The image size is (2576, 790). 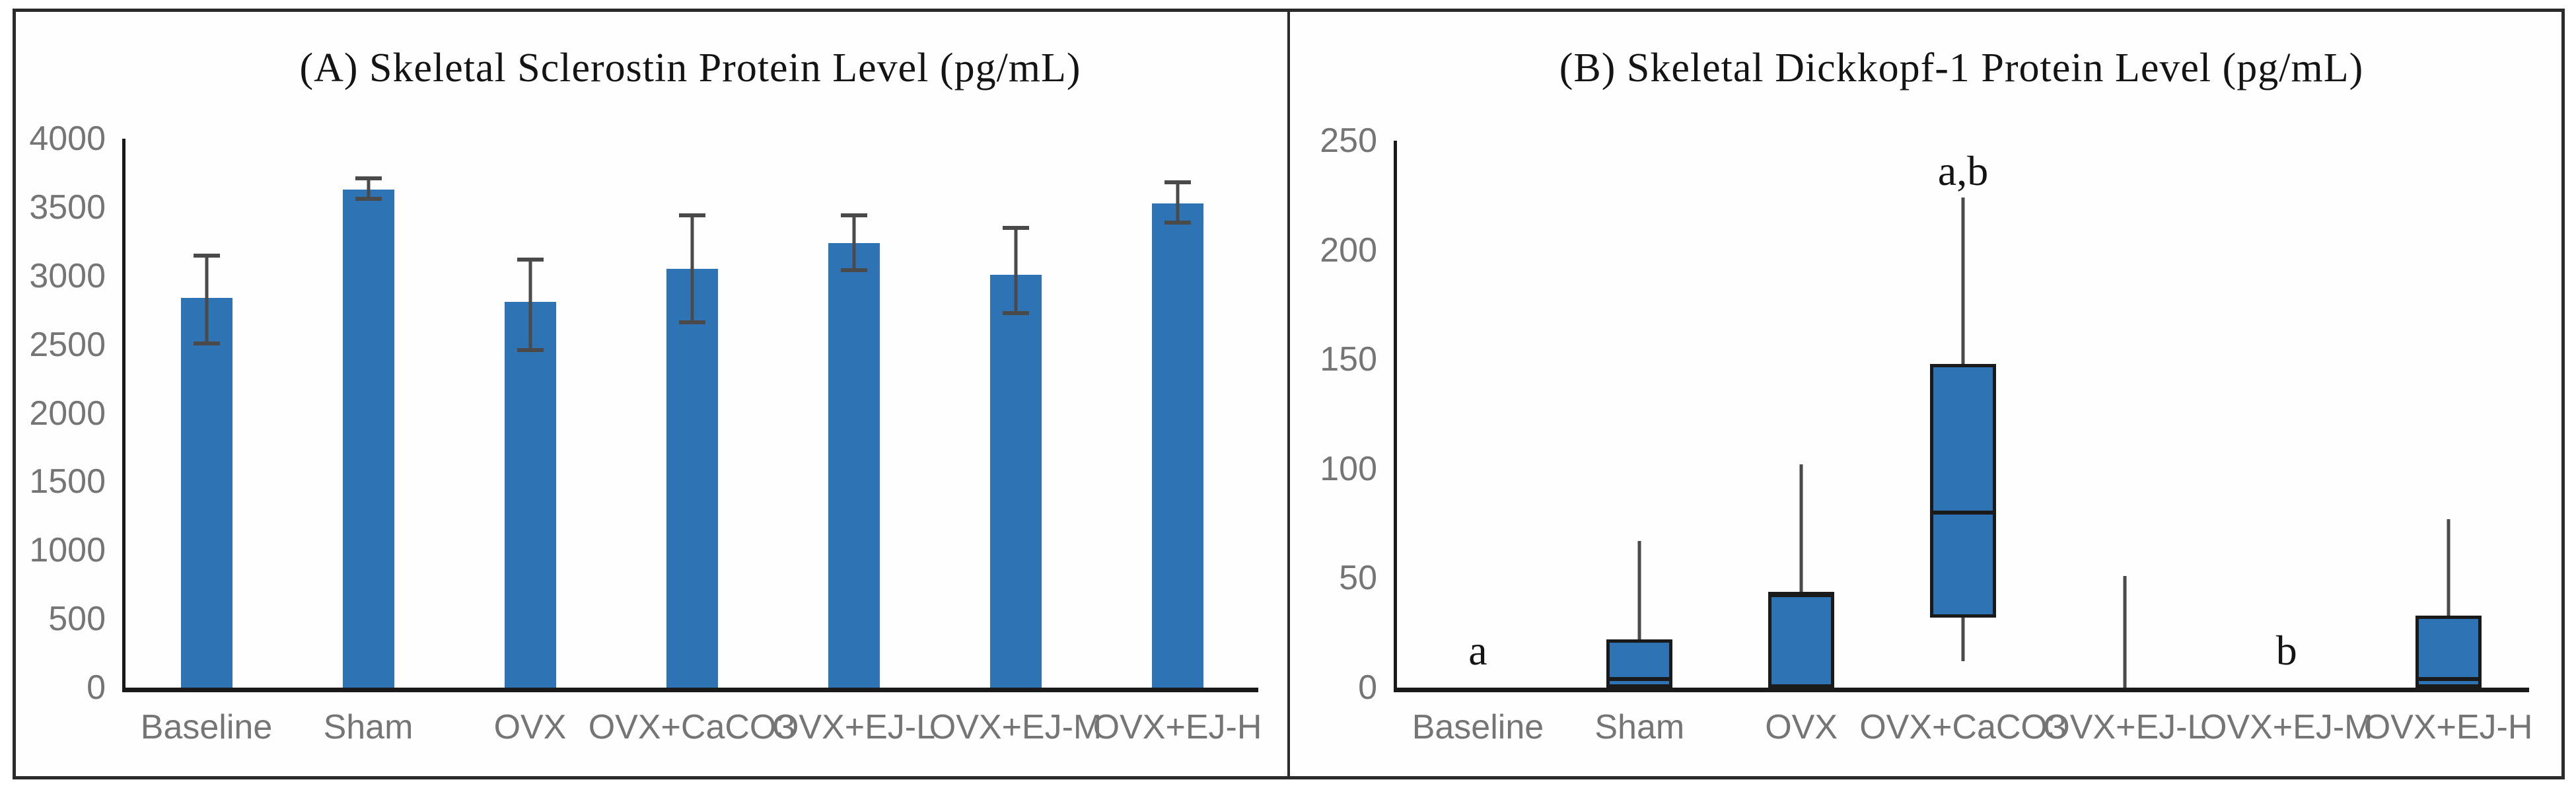 I want to click on panel-divider, so click(x=1289, y=394).